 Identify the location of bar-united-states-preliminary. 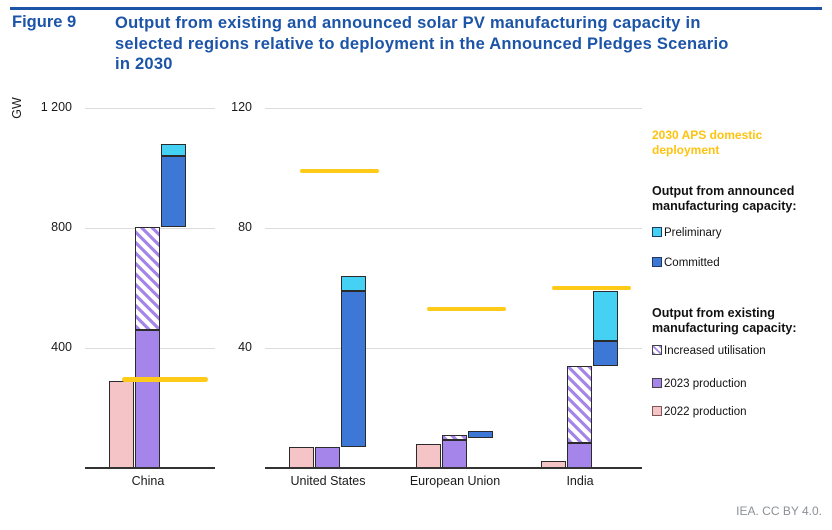
(353, 283).